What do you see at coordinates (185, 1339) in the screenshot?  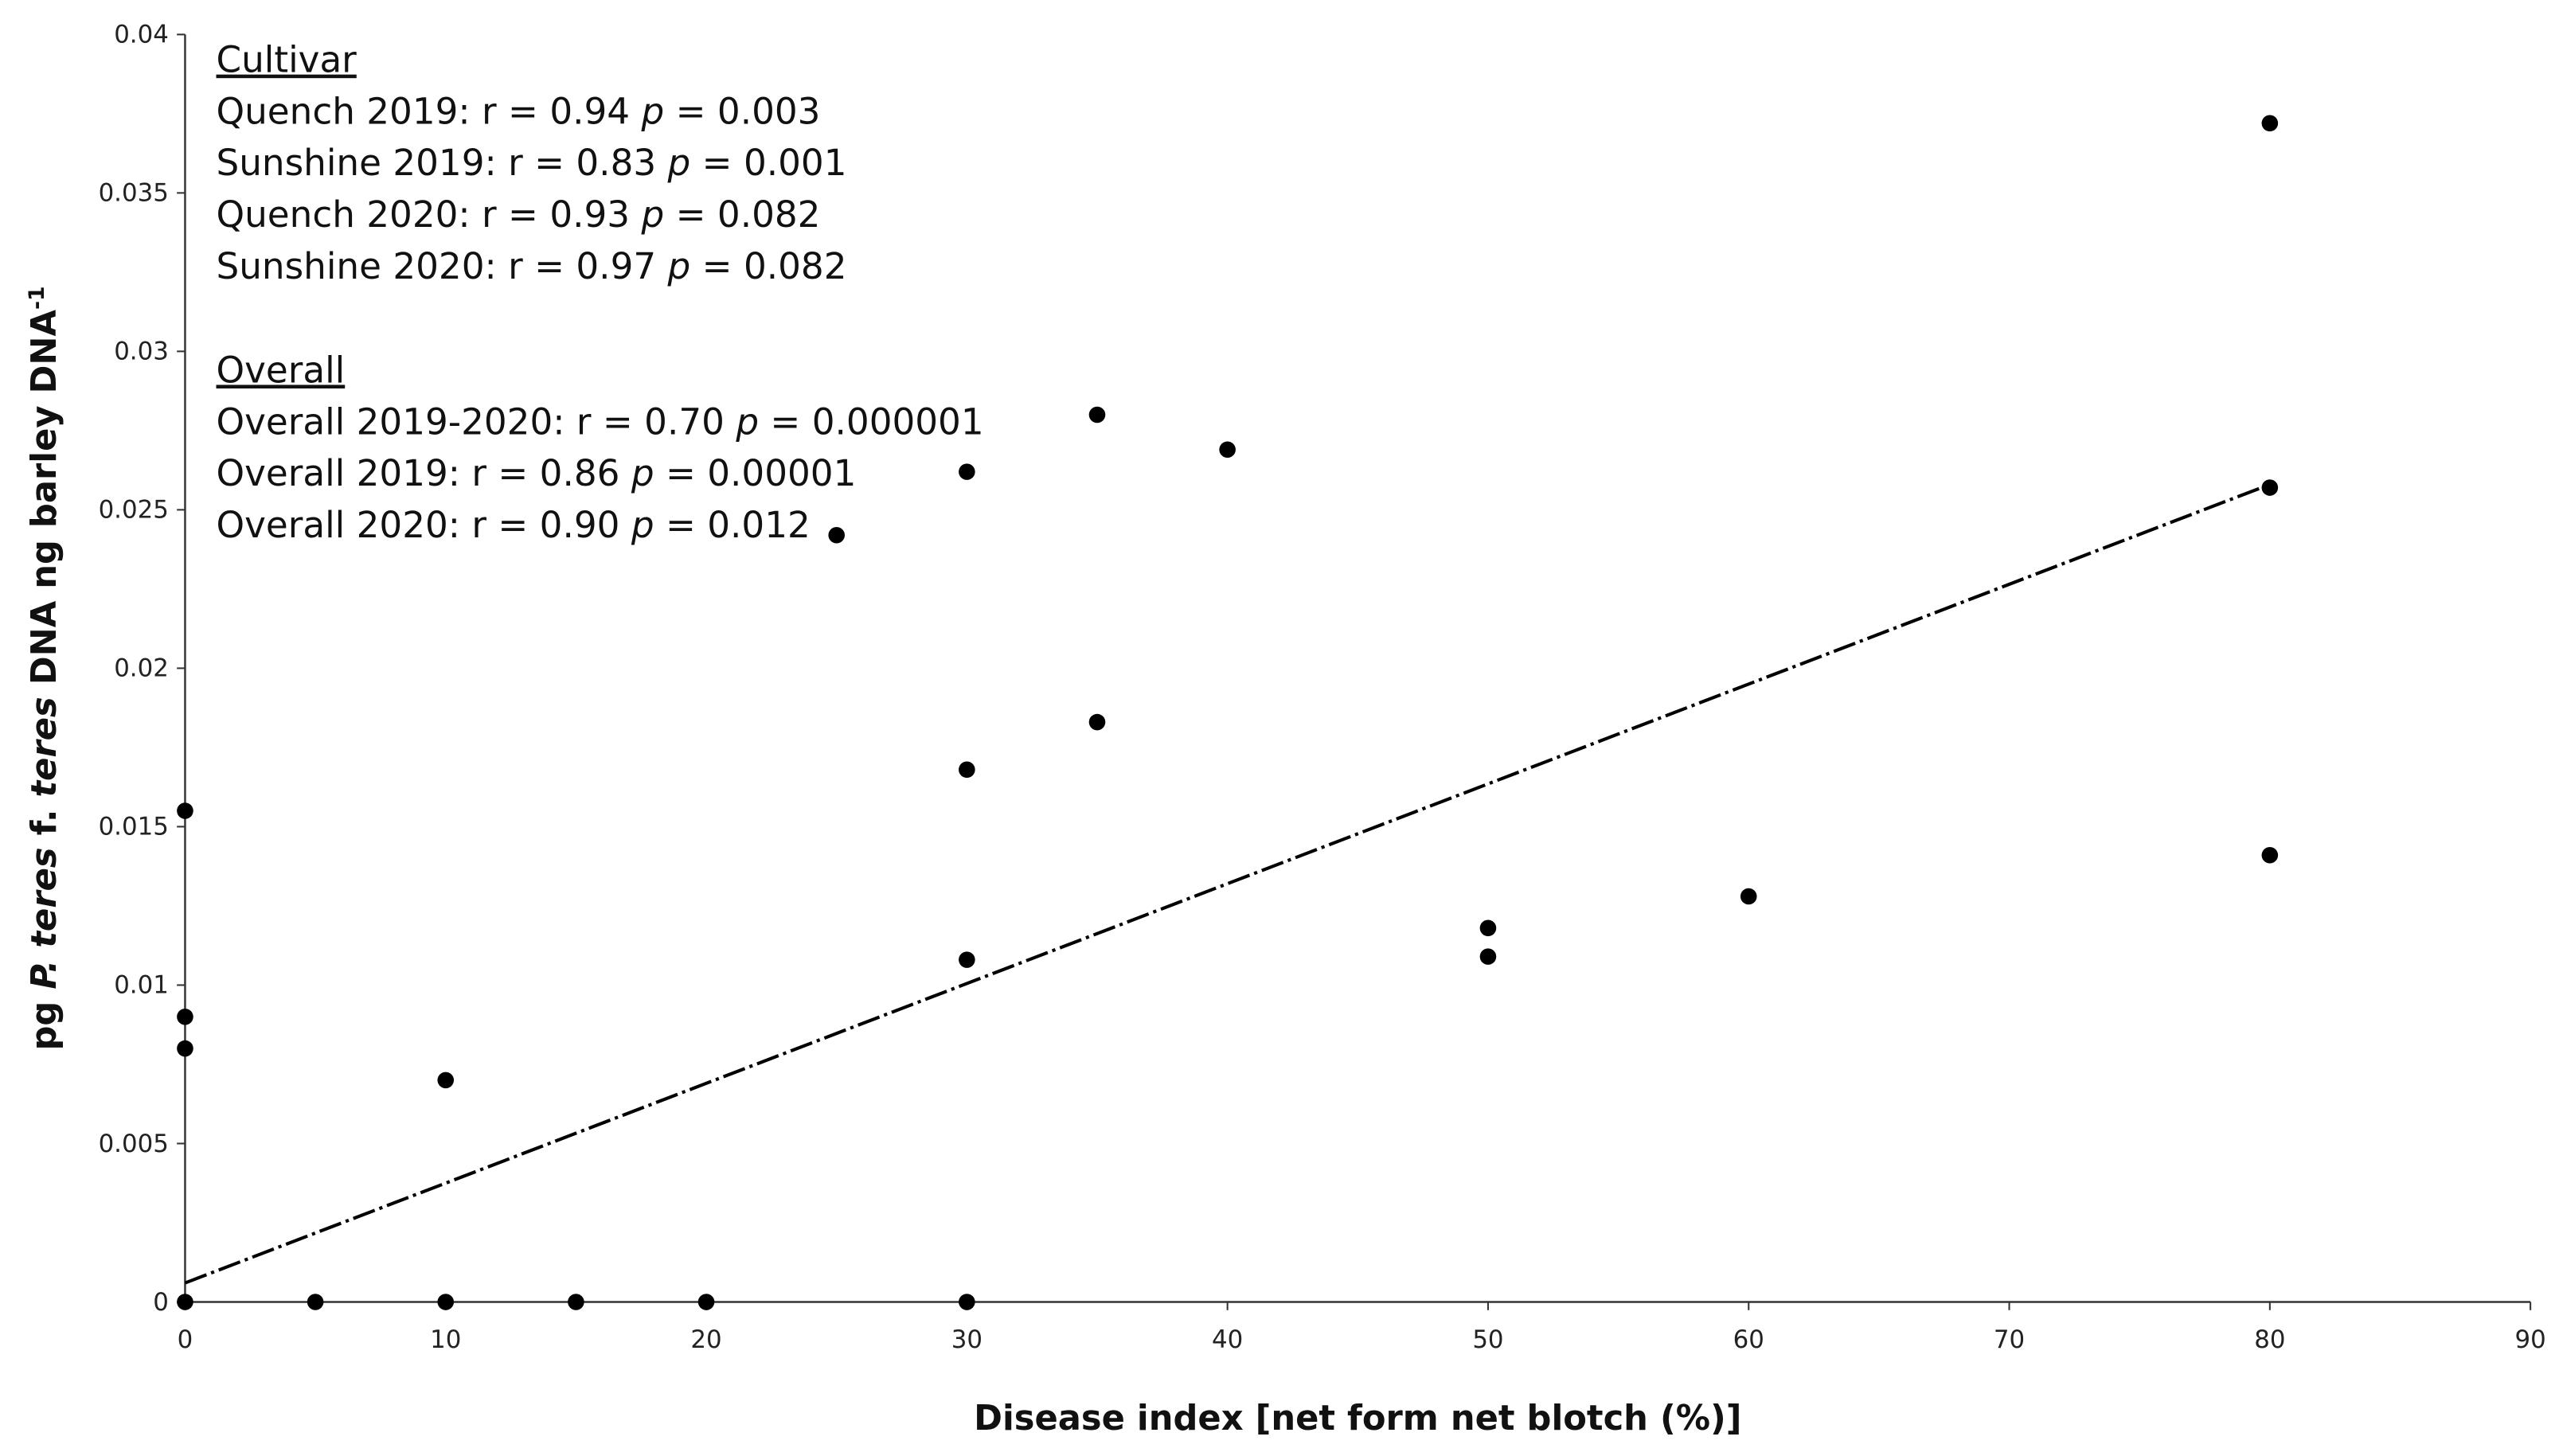 I see `x-tick-label: 0` at bounding box center [185, 1339].